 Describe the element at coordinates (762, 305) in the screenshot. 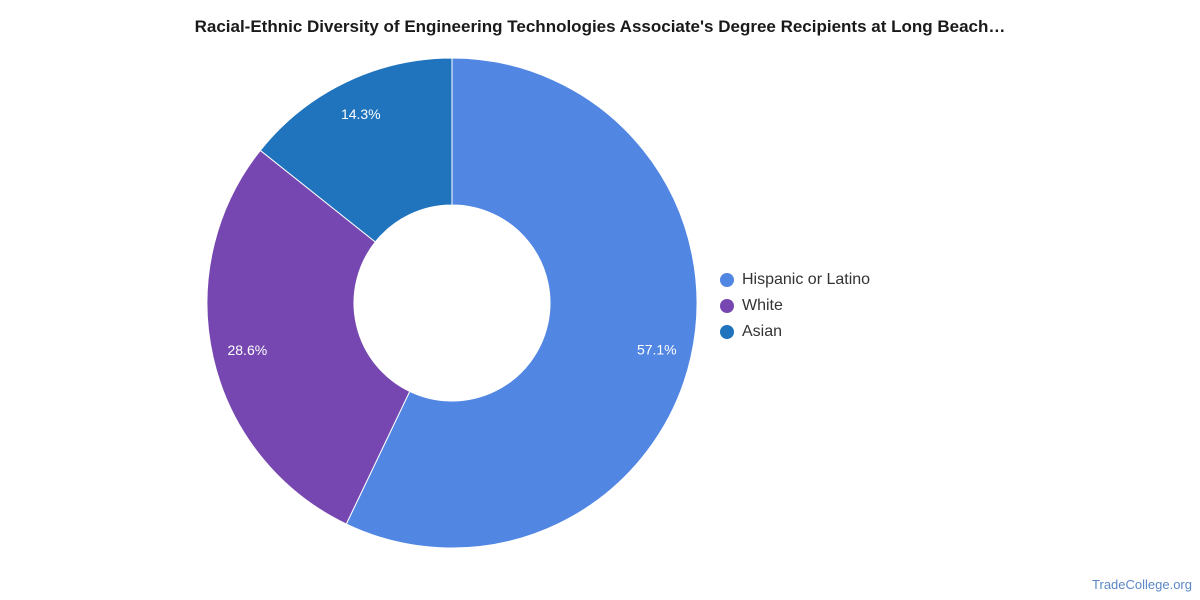

I see `legend-label-white: White` at that location.